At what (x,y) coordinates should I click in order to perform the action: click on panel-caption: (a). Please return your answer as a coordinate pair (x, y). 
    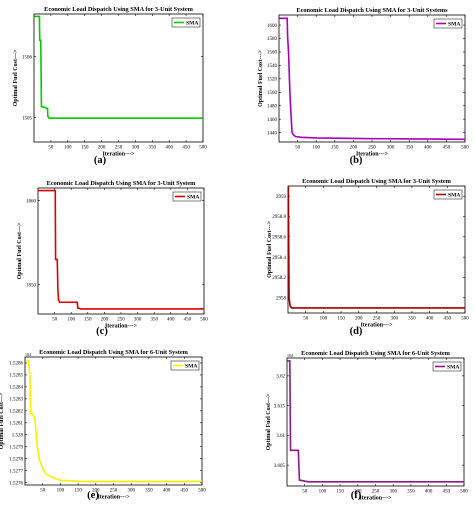
    Looking at the image, I should click on (100, 160).